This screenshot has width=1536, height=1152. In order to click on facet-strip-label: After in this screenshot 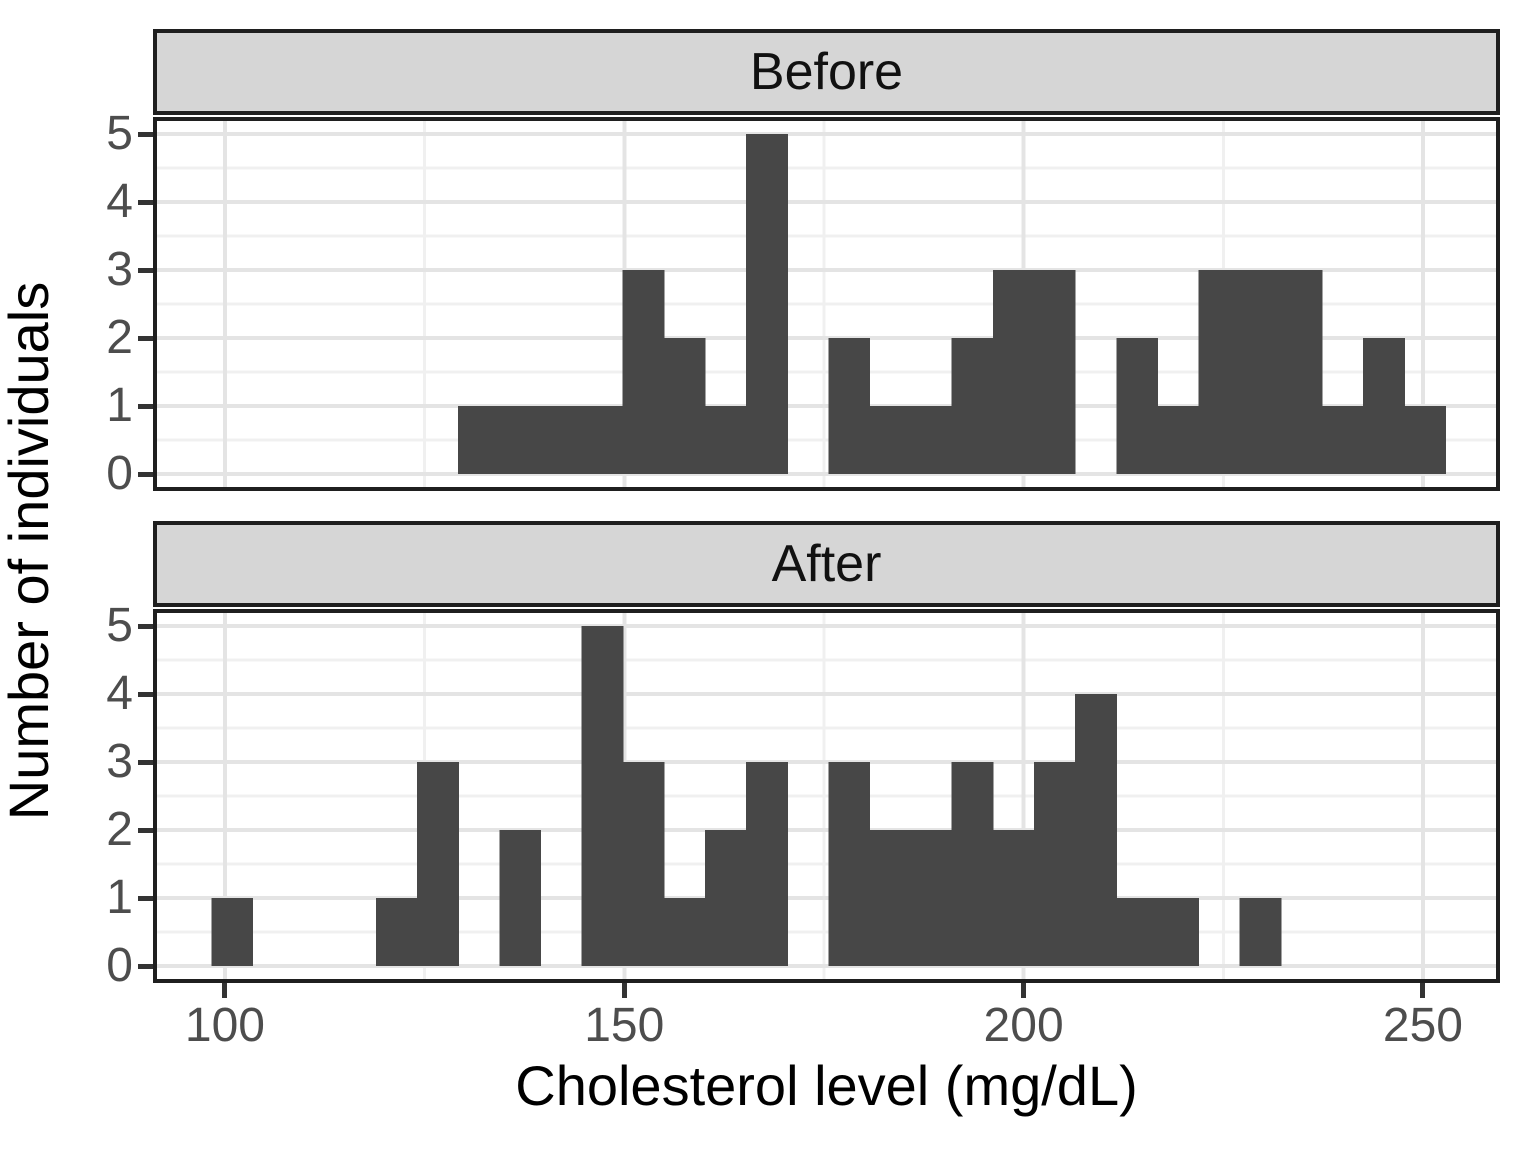, I will do `click(826, 564)`.